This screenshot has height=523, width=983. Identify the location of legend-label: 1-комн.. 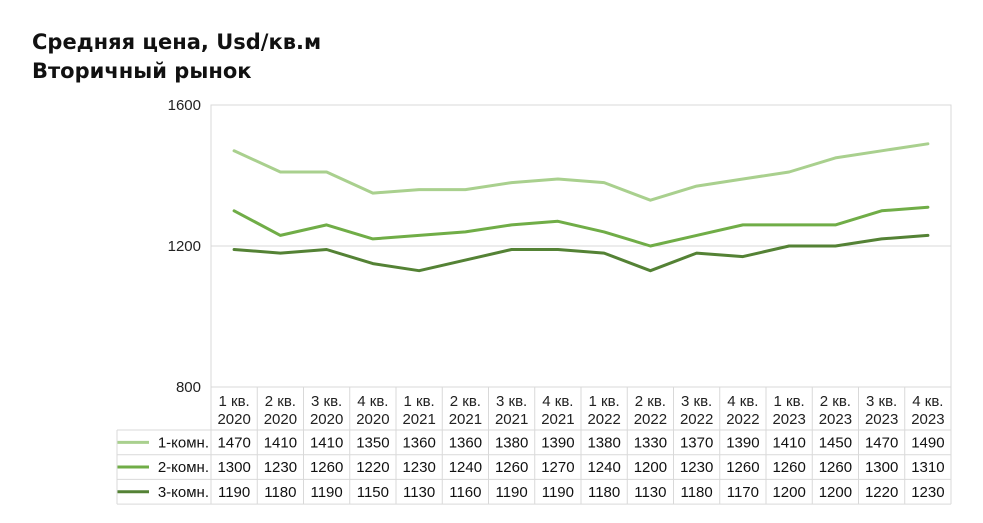
(183, 442).